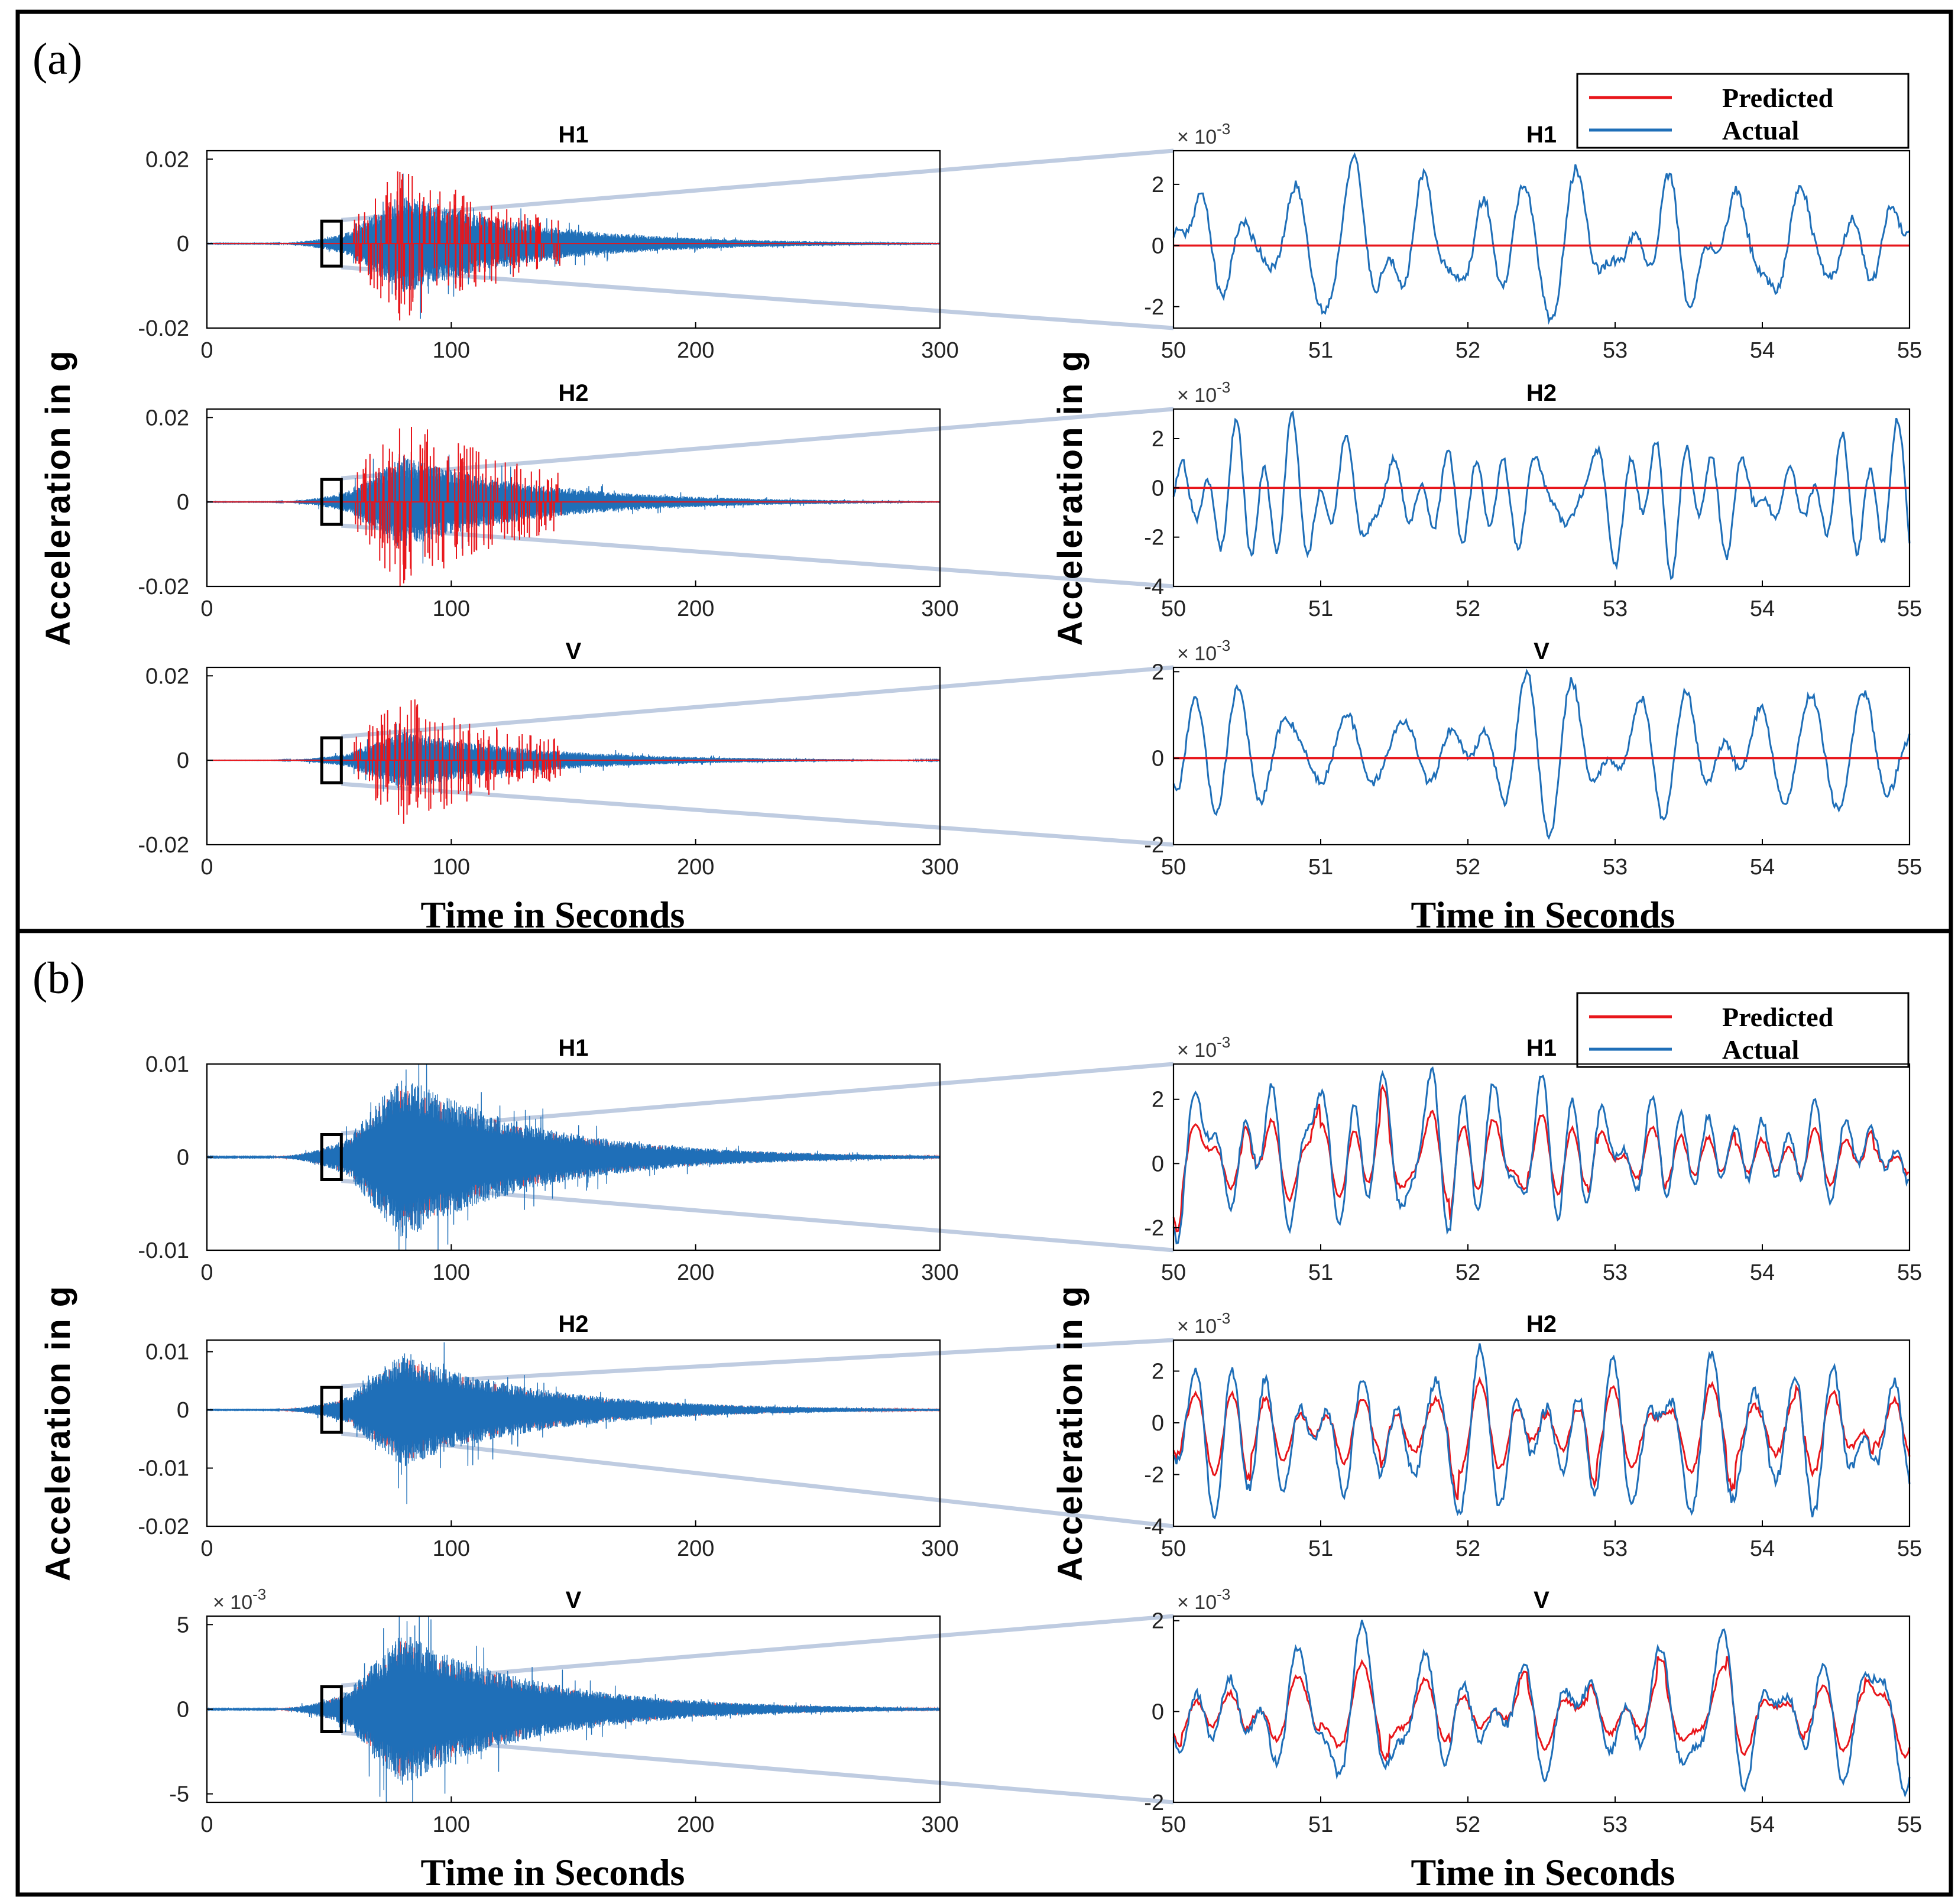  What do you see at coordinates (1173, 608) in the screenshot?
I see `x-tick-label: 50` at bounding box center [1173, 608].